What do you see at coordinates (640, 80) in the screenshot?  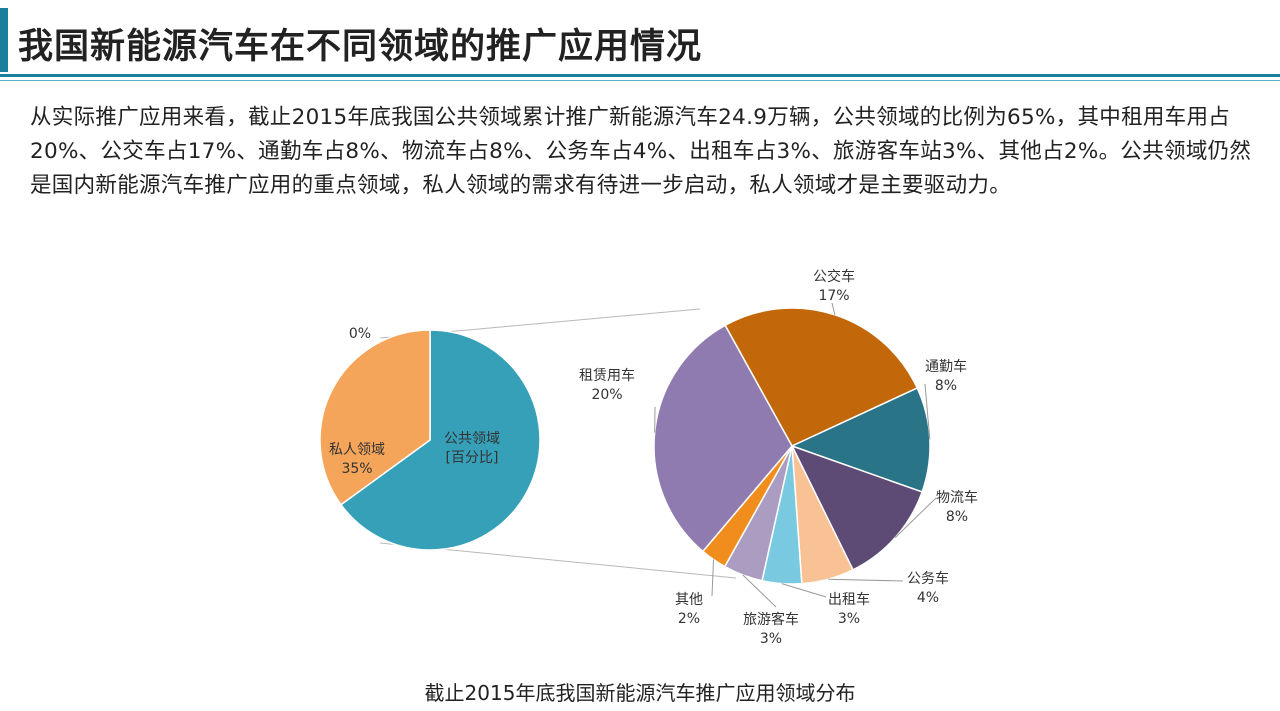 I see `title-divider-thin` at bounding box center [640, 80].